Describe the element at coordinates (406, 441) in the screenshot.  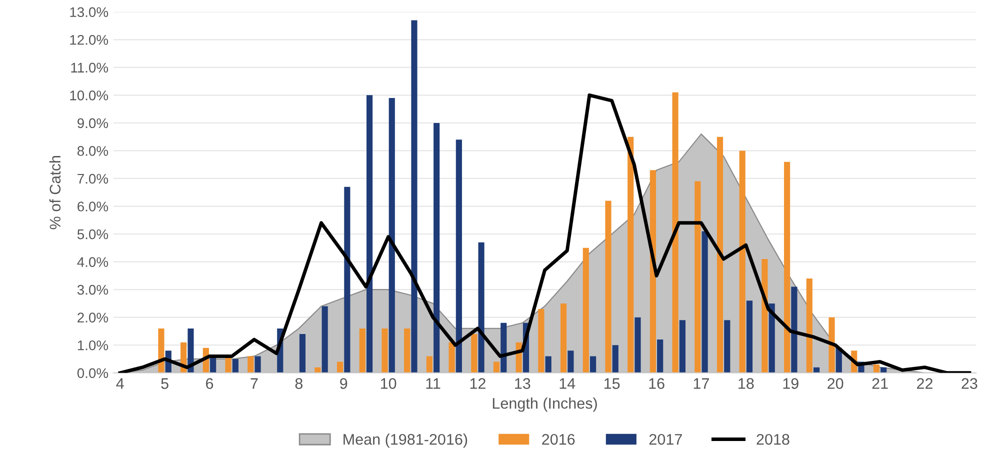
I see `legend-label: Mean (1981-2016)` at that location.